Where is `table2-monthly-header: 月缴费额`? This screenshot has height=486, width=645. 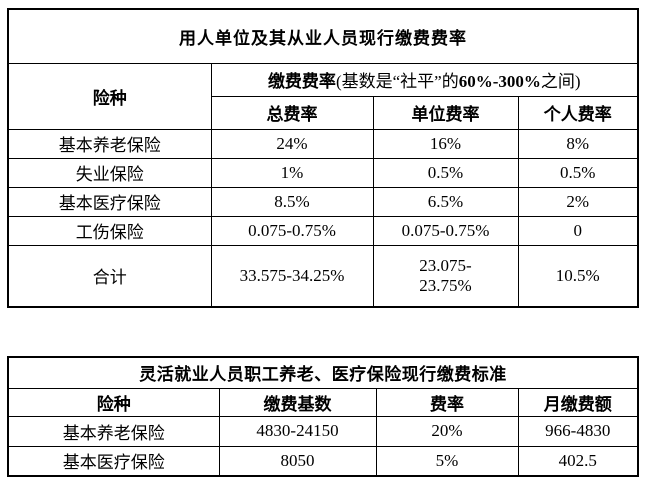
table2-monthly-header: 月缴费额 is located at coordinates (578, 402).